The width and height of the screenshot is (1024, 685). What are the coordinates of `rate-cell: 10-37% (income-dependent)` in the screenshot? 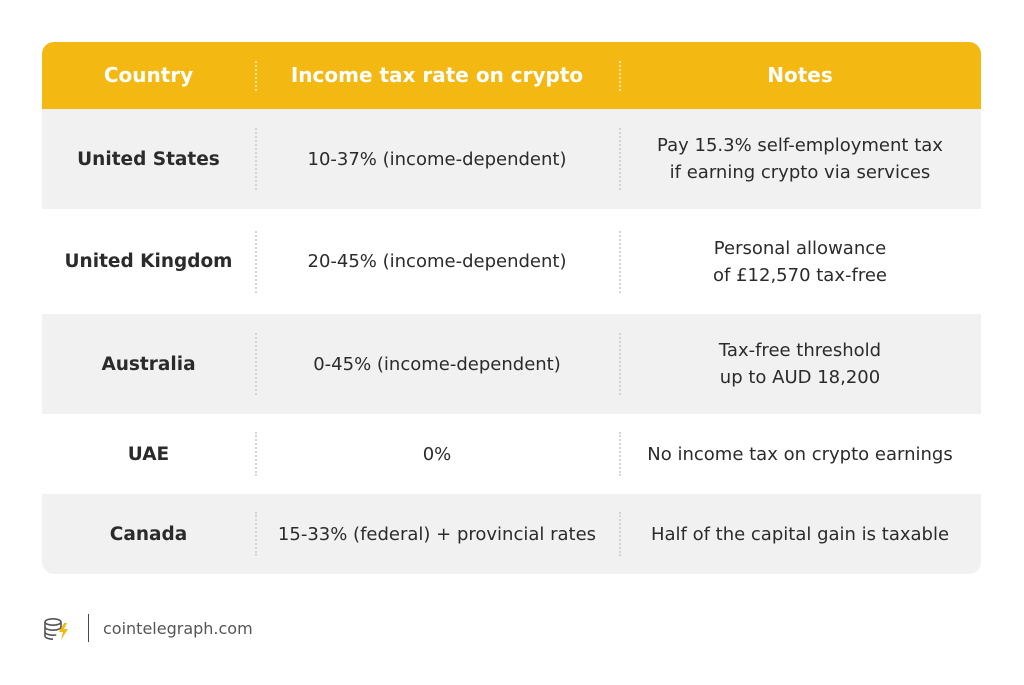 It's located at (437, 159).